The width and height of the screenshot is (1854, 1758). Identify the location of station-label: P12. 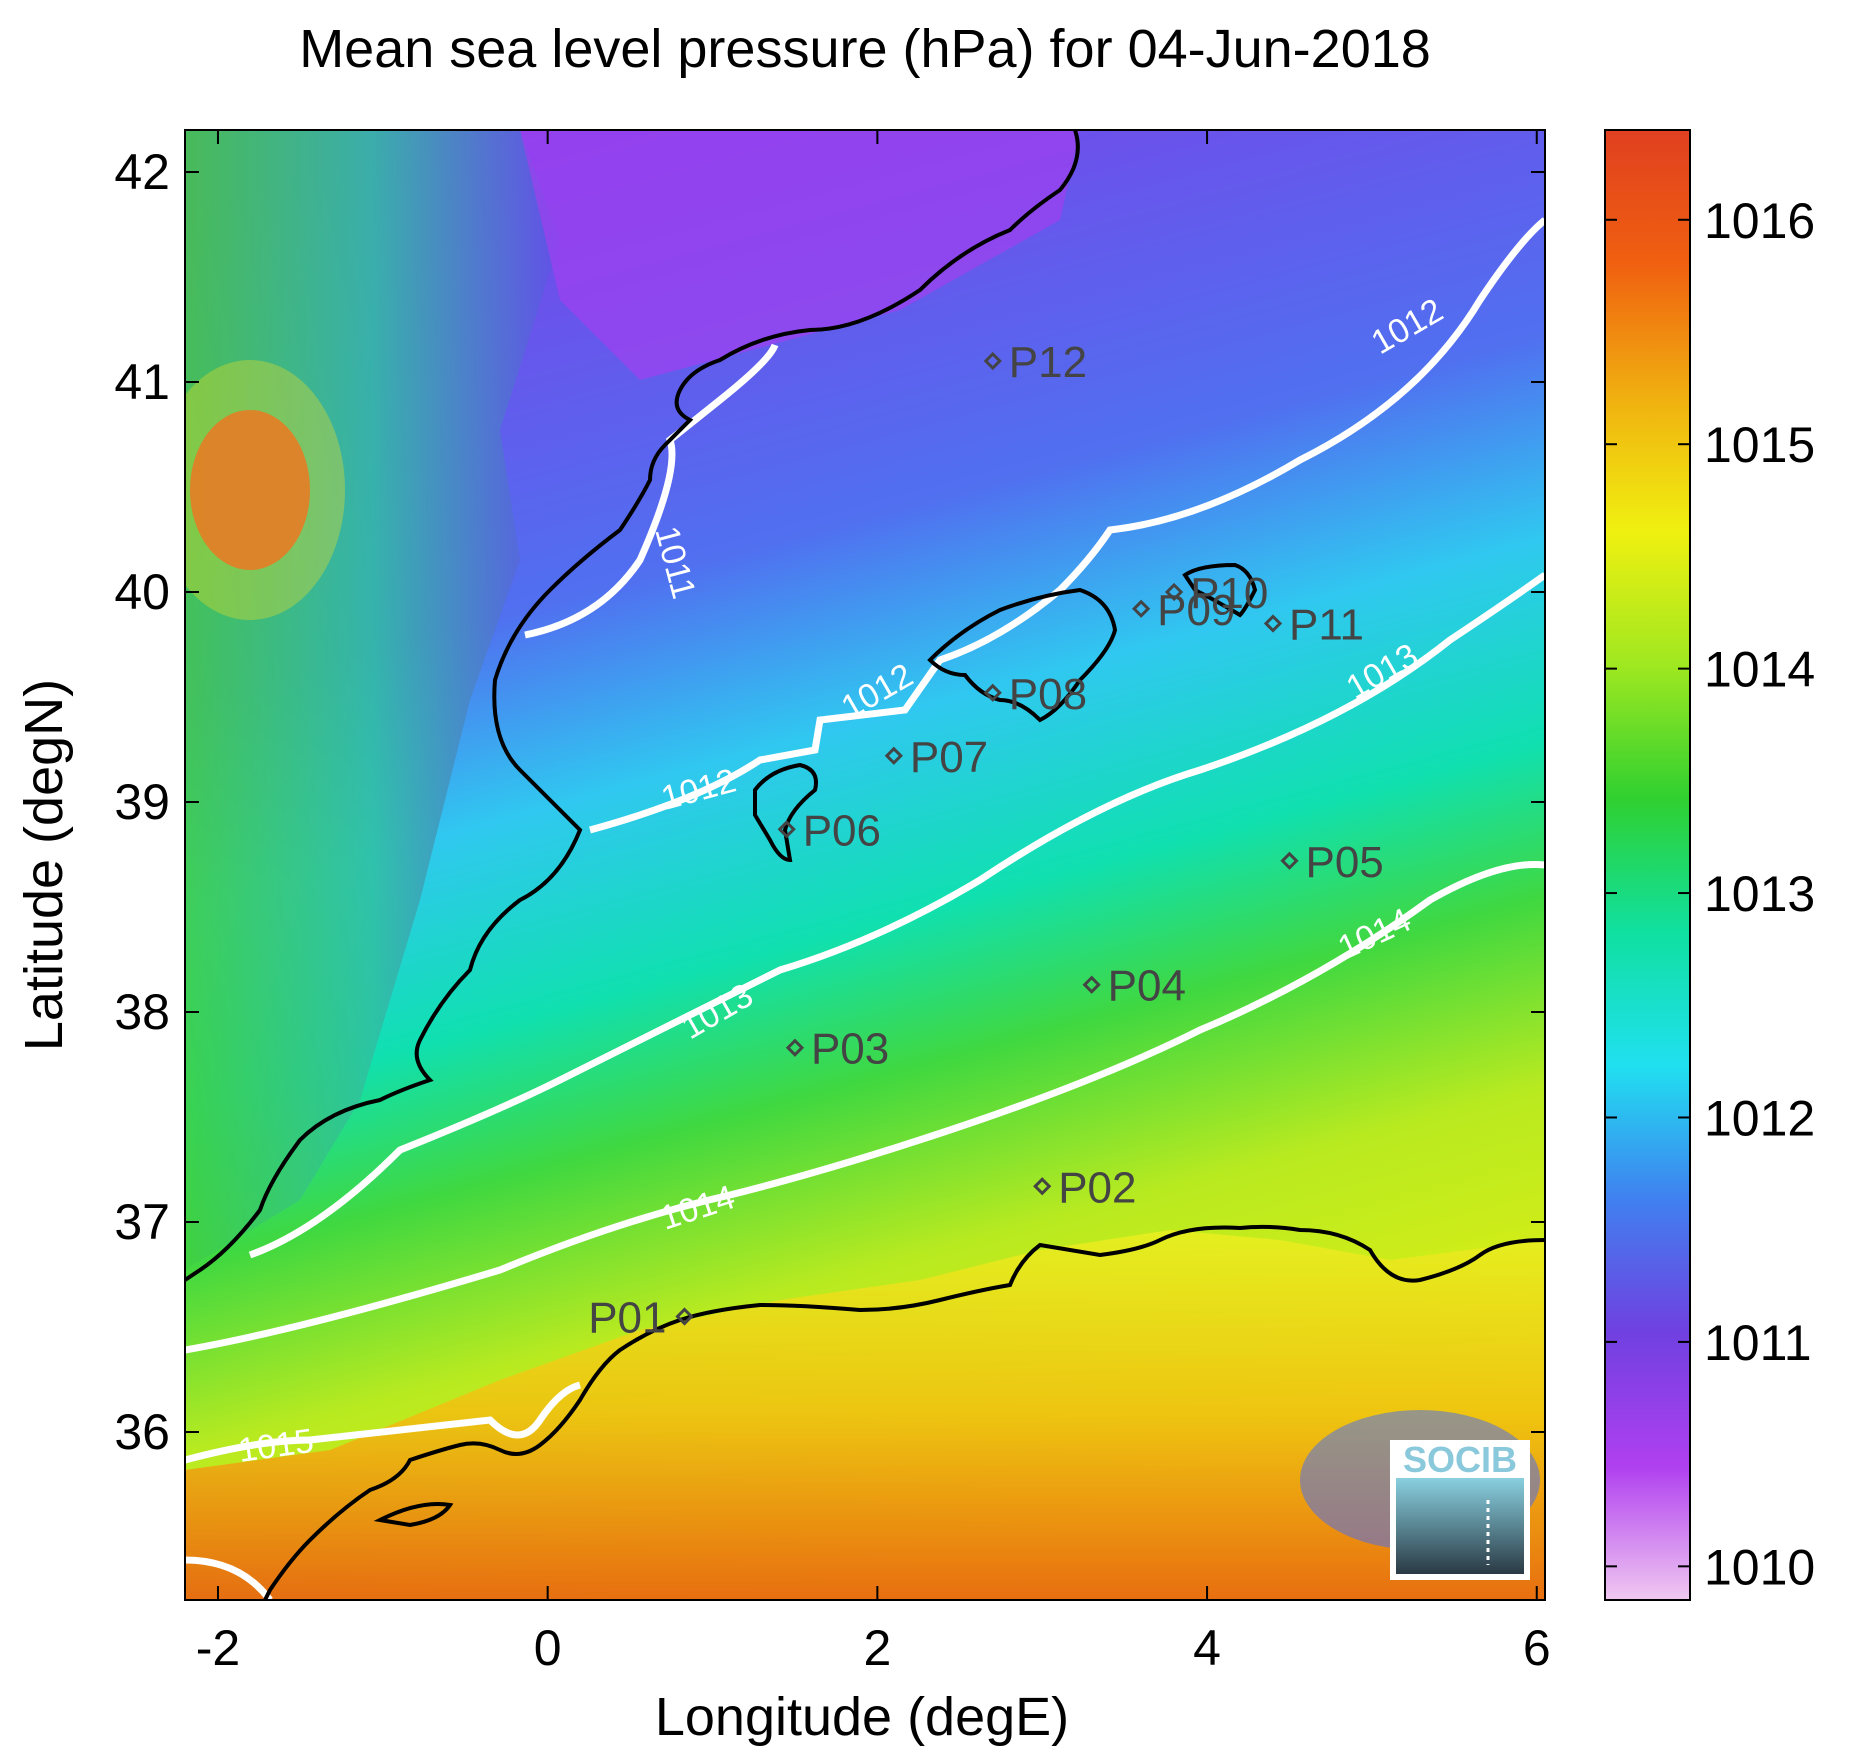
(1048, 362).